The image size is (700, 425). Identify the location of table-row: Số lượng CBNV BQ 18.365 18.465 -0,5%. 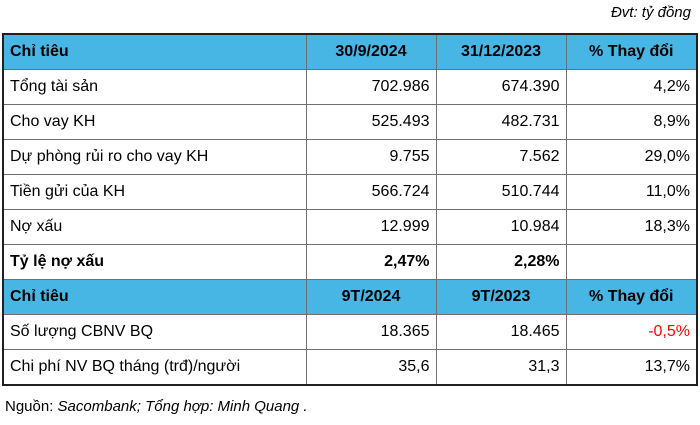
(350, 332).